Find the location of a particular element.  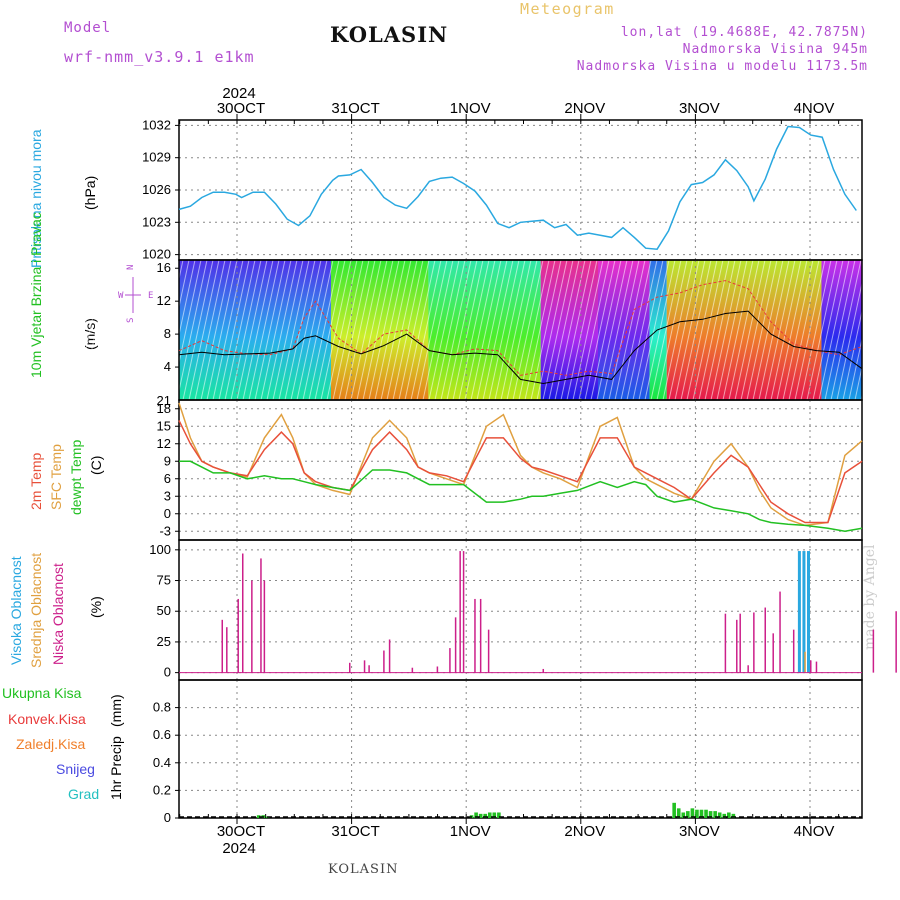

temp-sfc-line is located at coordinates (520, 464).